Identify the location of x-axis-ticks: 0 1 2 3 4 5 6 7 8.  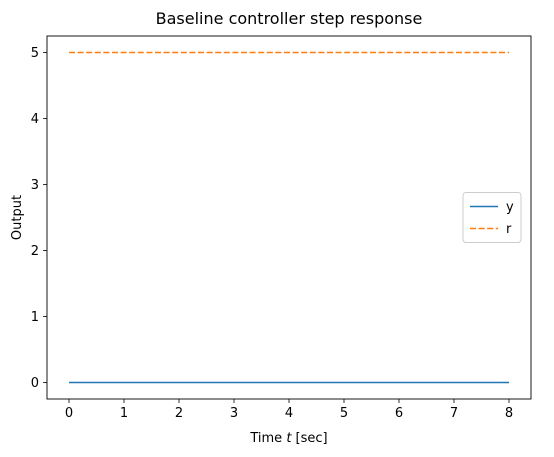
(289, 410).